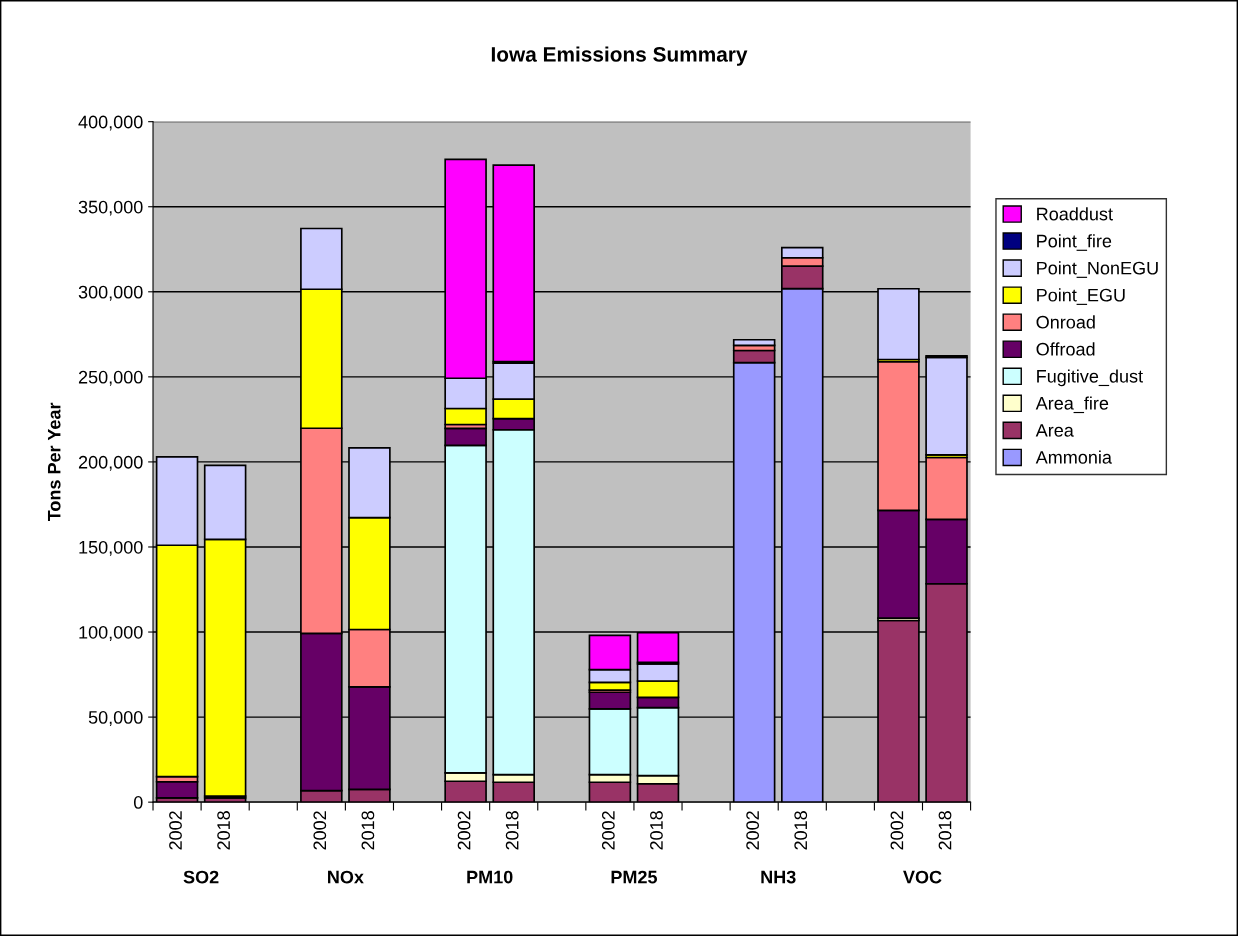 The width and height of the screenshot is (1238, 936). Describe the element at coordinates (1065, 349) in the screenshot. I see `legend-label: Offroad` at that location.